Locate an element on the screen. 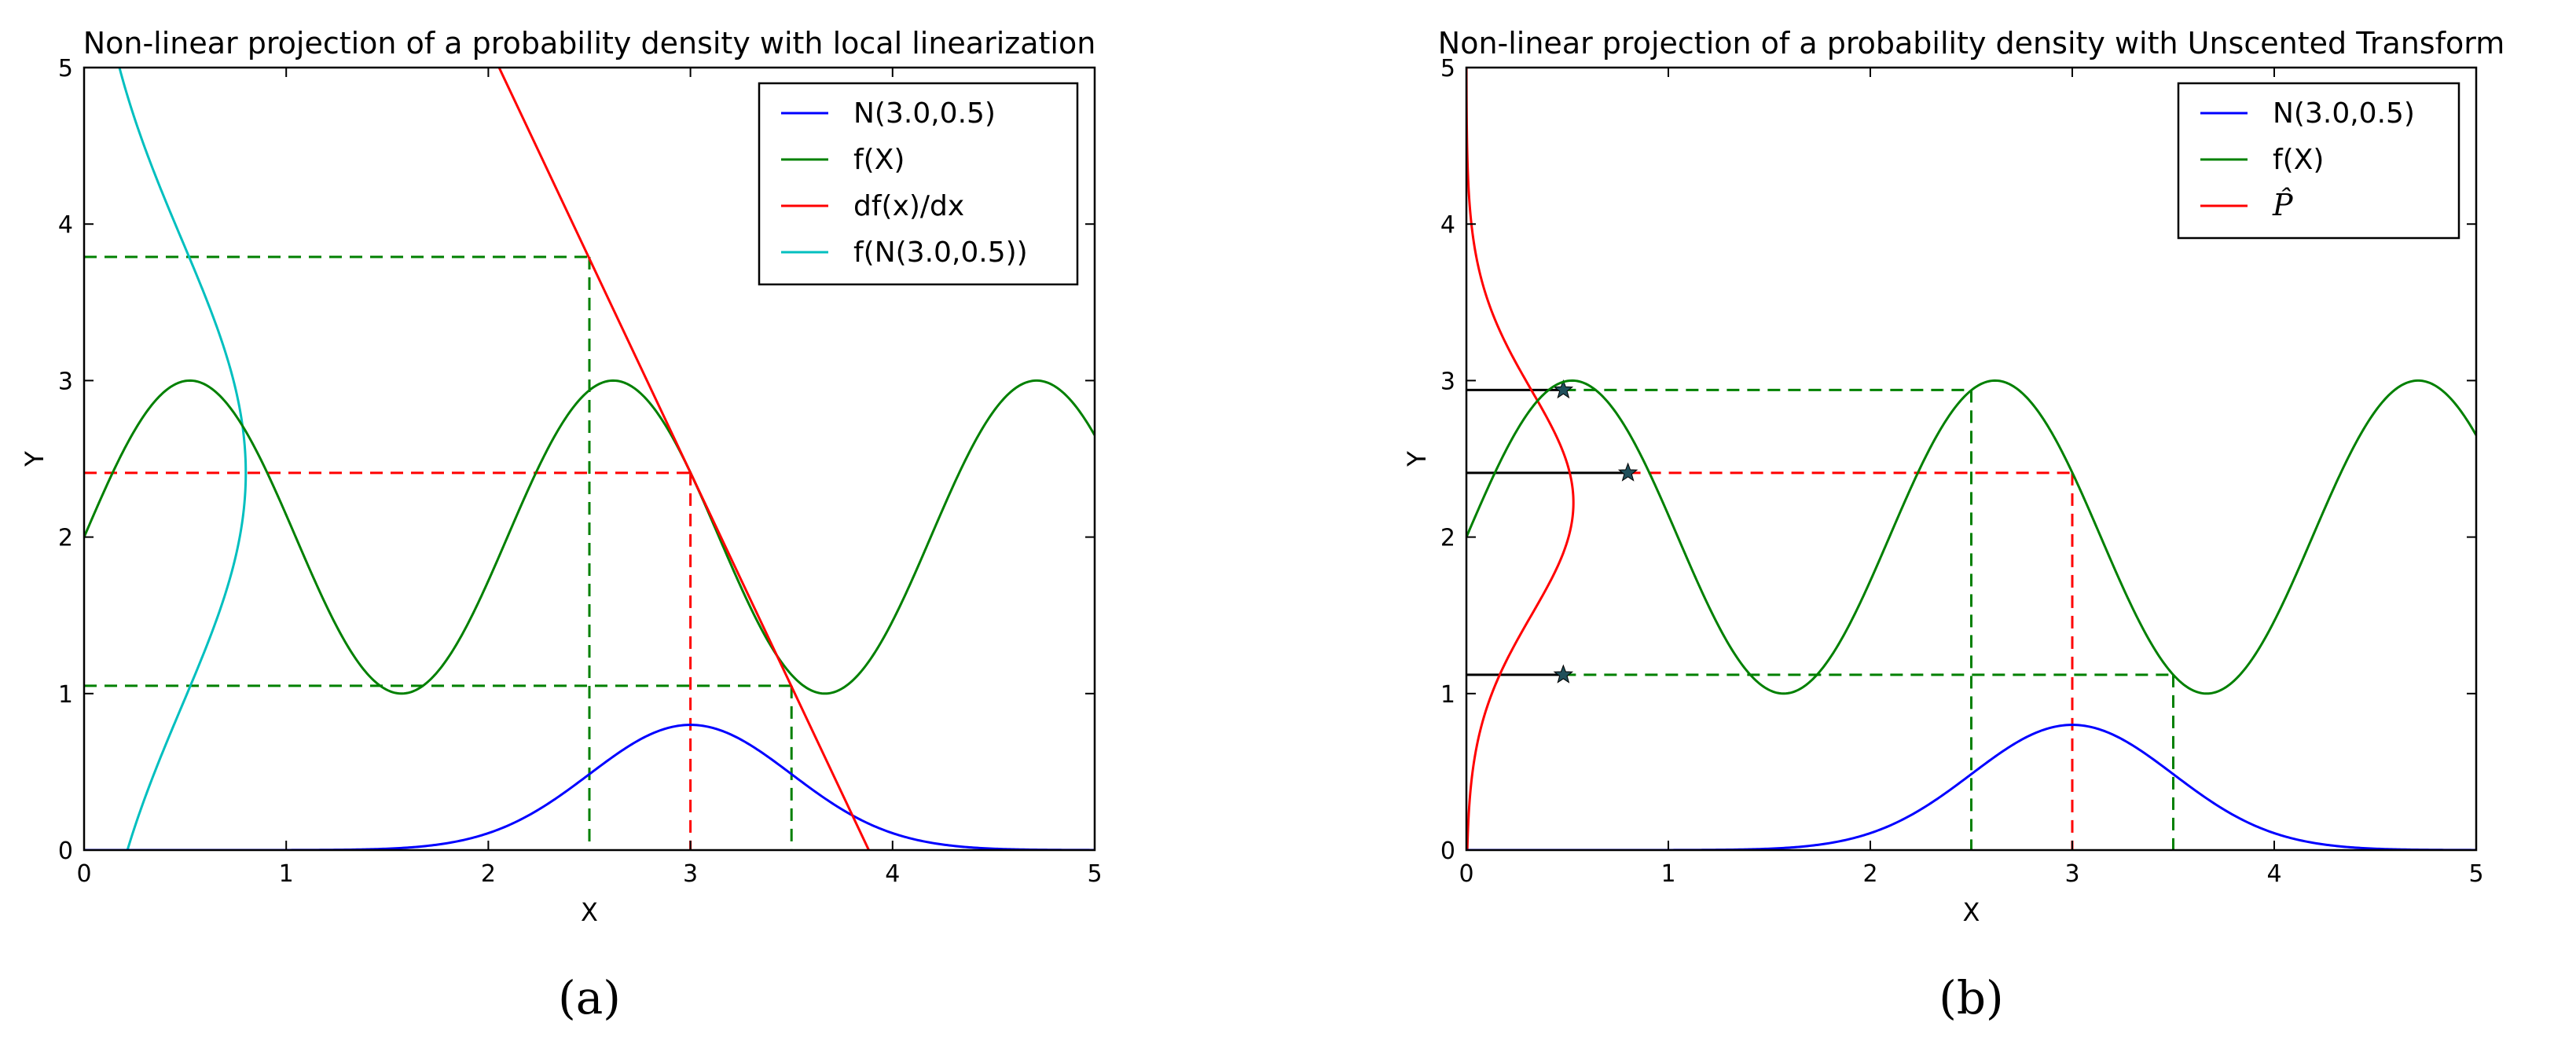 Image resolution: width=2576 pixels, height=1063 pixels. legend-a: N(3.0,0.5) f(X) df(x)/dx f(N(3.0,0.5)) is located at coordinates (919, 184).